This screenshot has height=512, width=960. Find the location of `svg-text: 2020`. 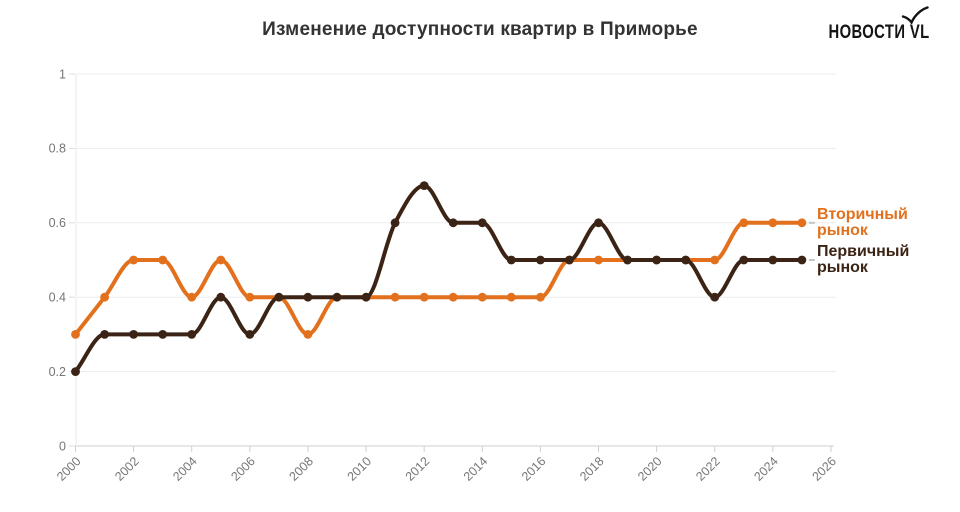

svg-text: 2020 is located at coordinates (650, 469).